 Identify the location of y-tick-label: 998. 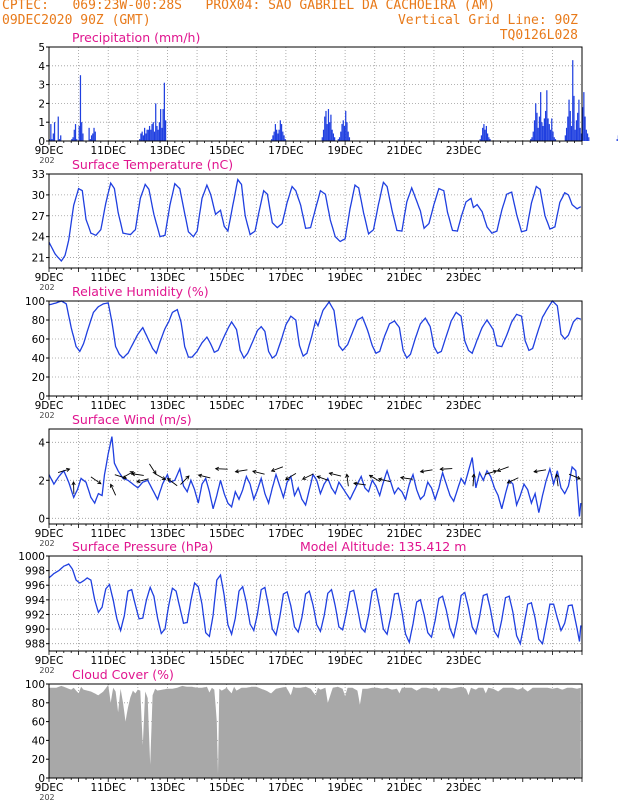
(35, 572).